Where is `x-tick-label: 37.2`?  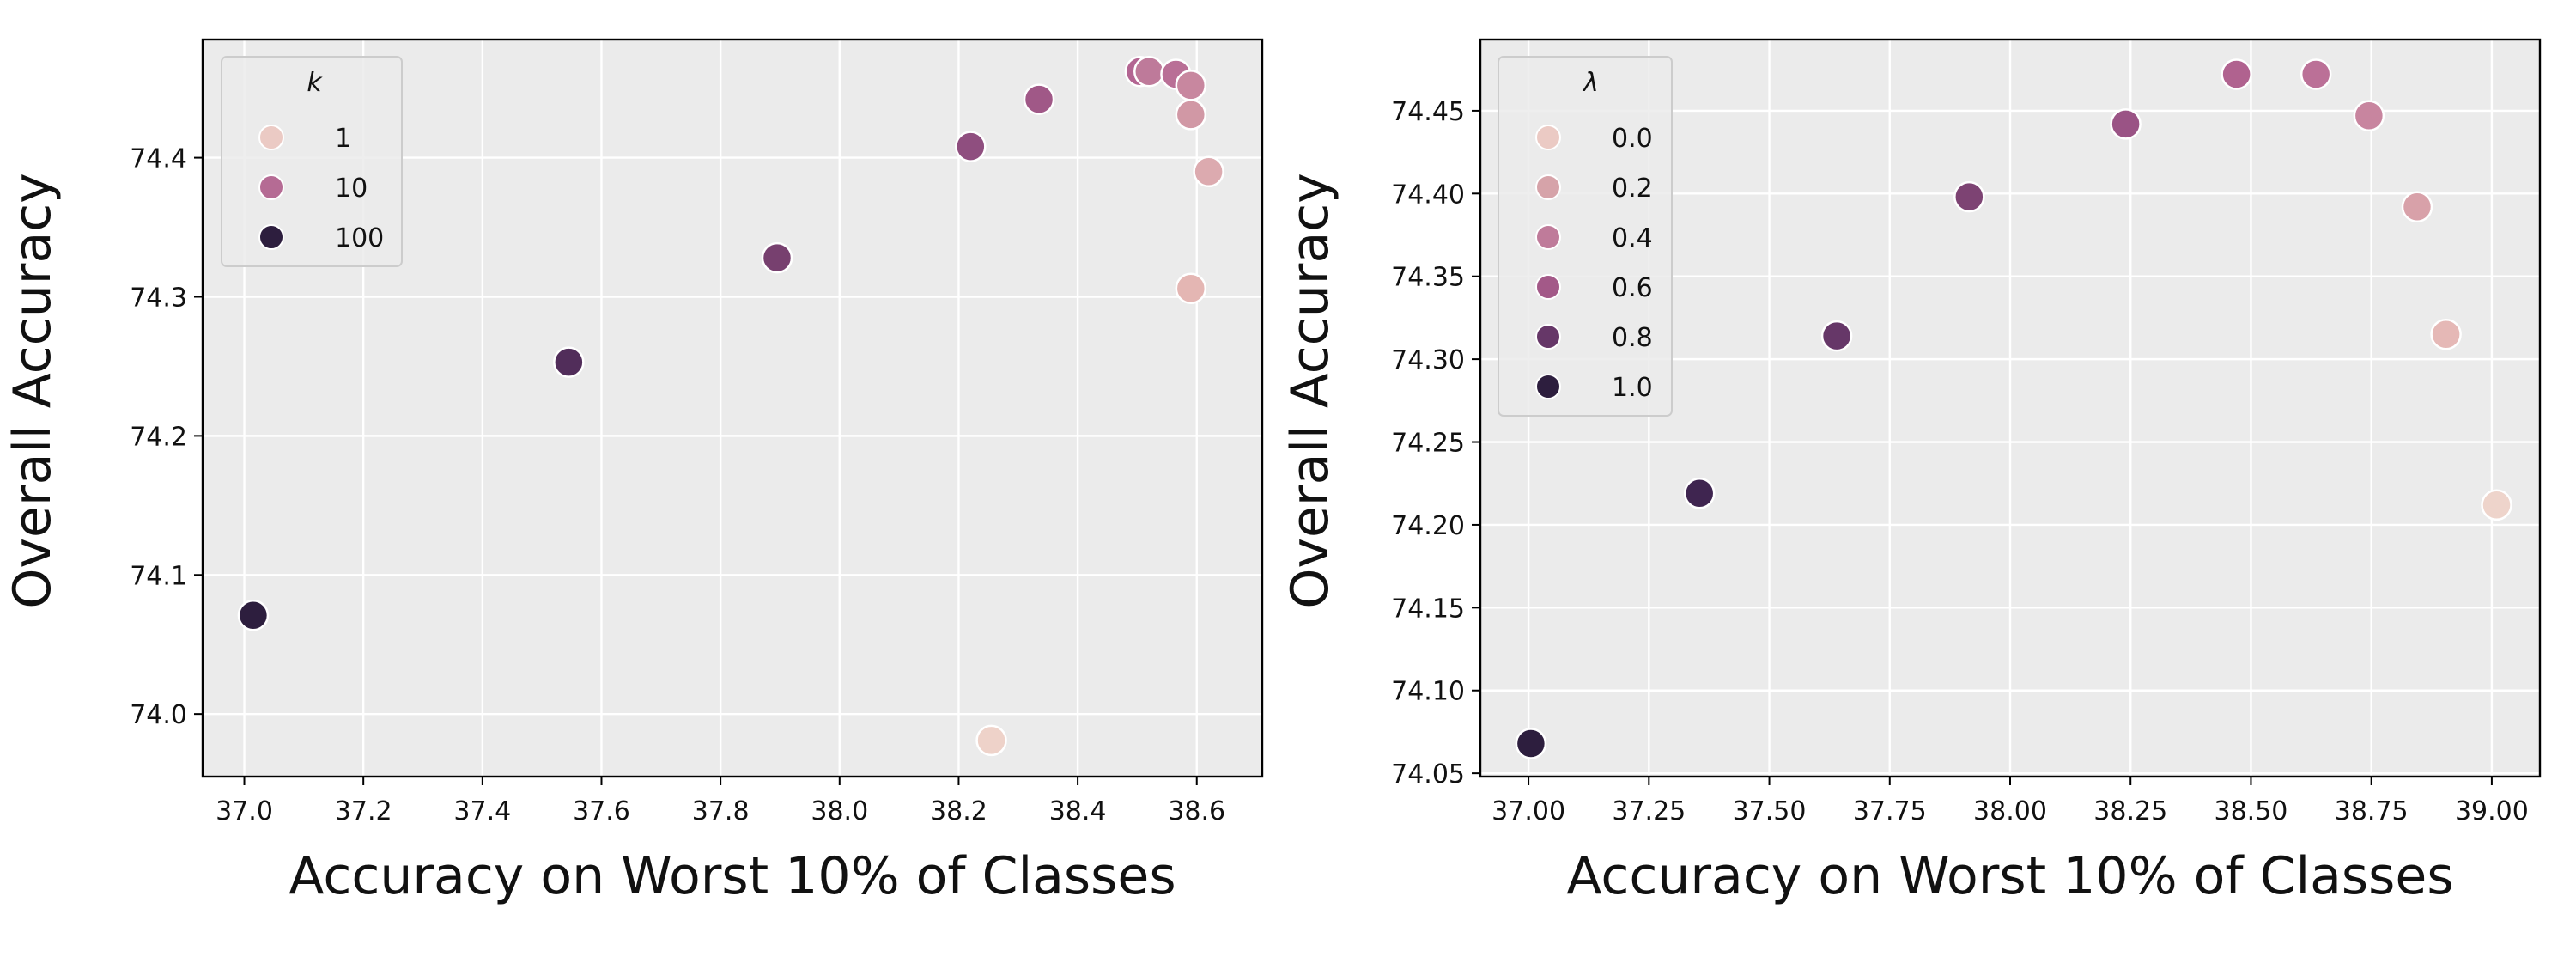 x-tick-label: 37.2 is located at coordinates (364, 811).